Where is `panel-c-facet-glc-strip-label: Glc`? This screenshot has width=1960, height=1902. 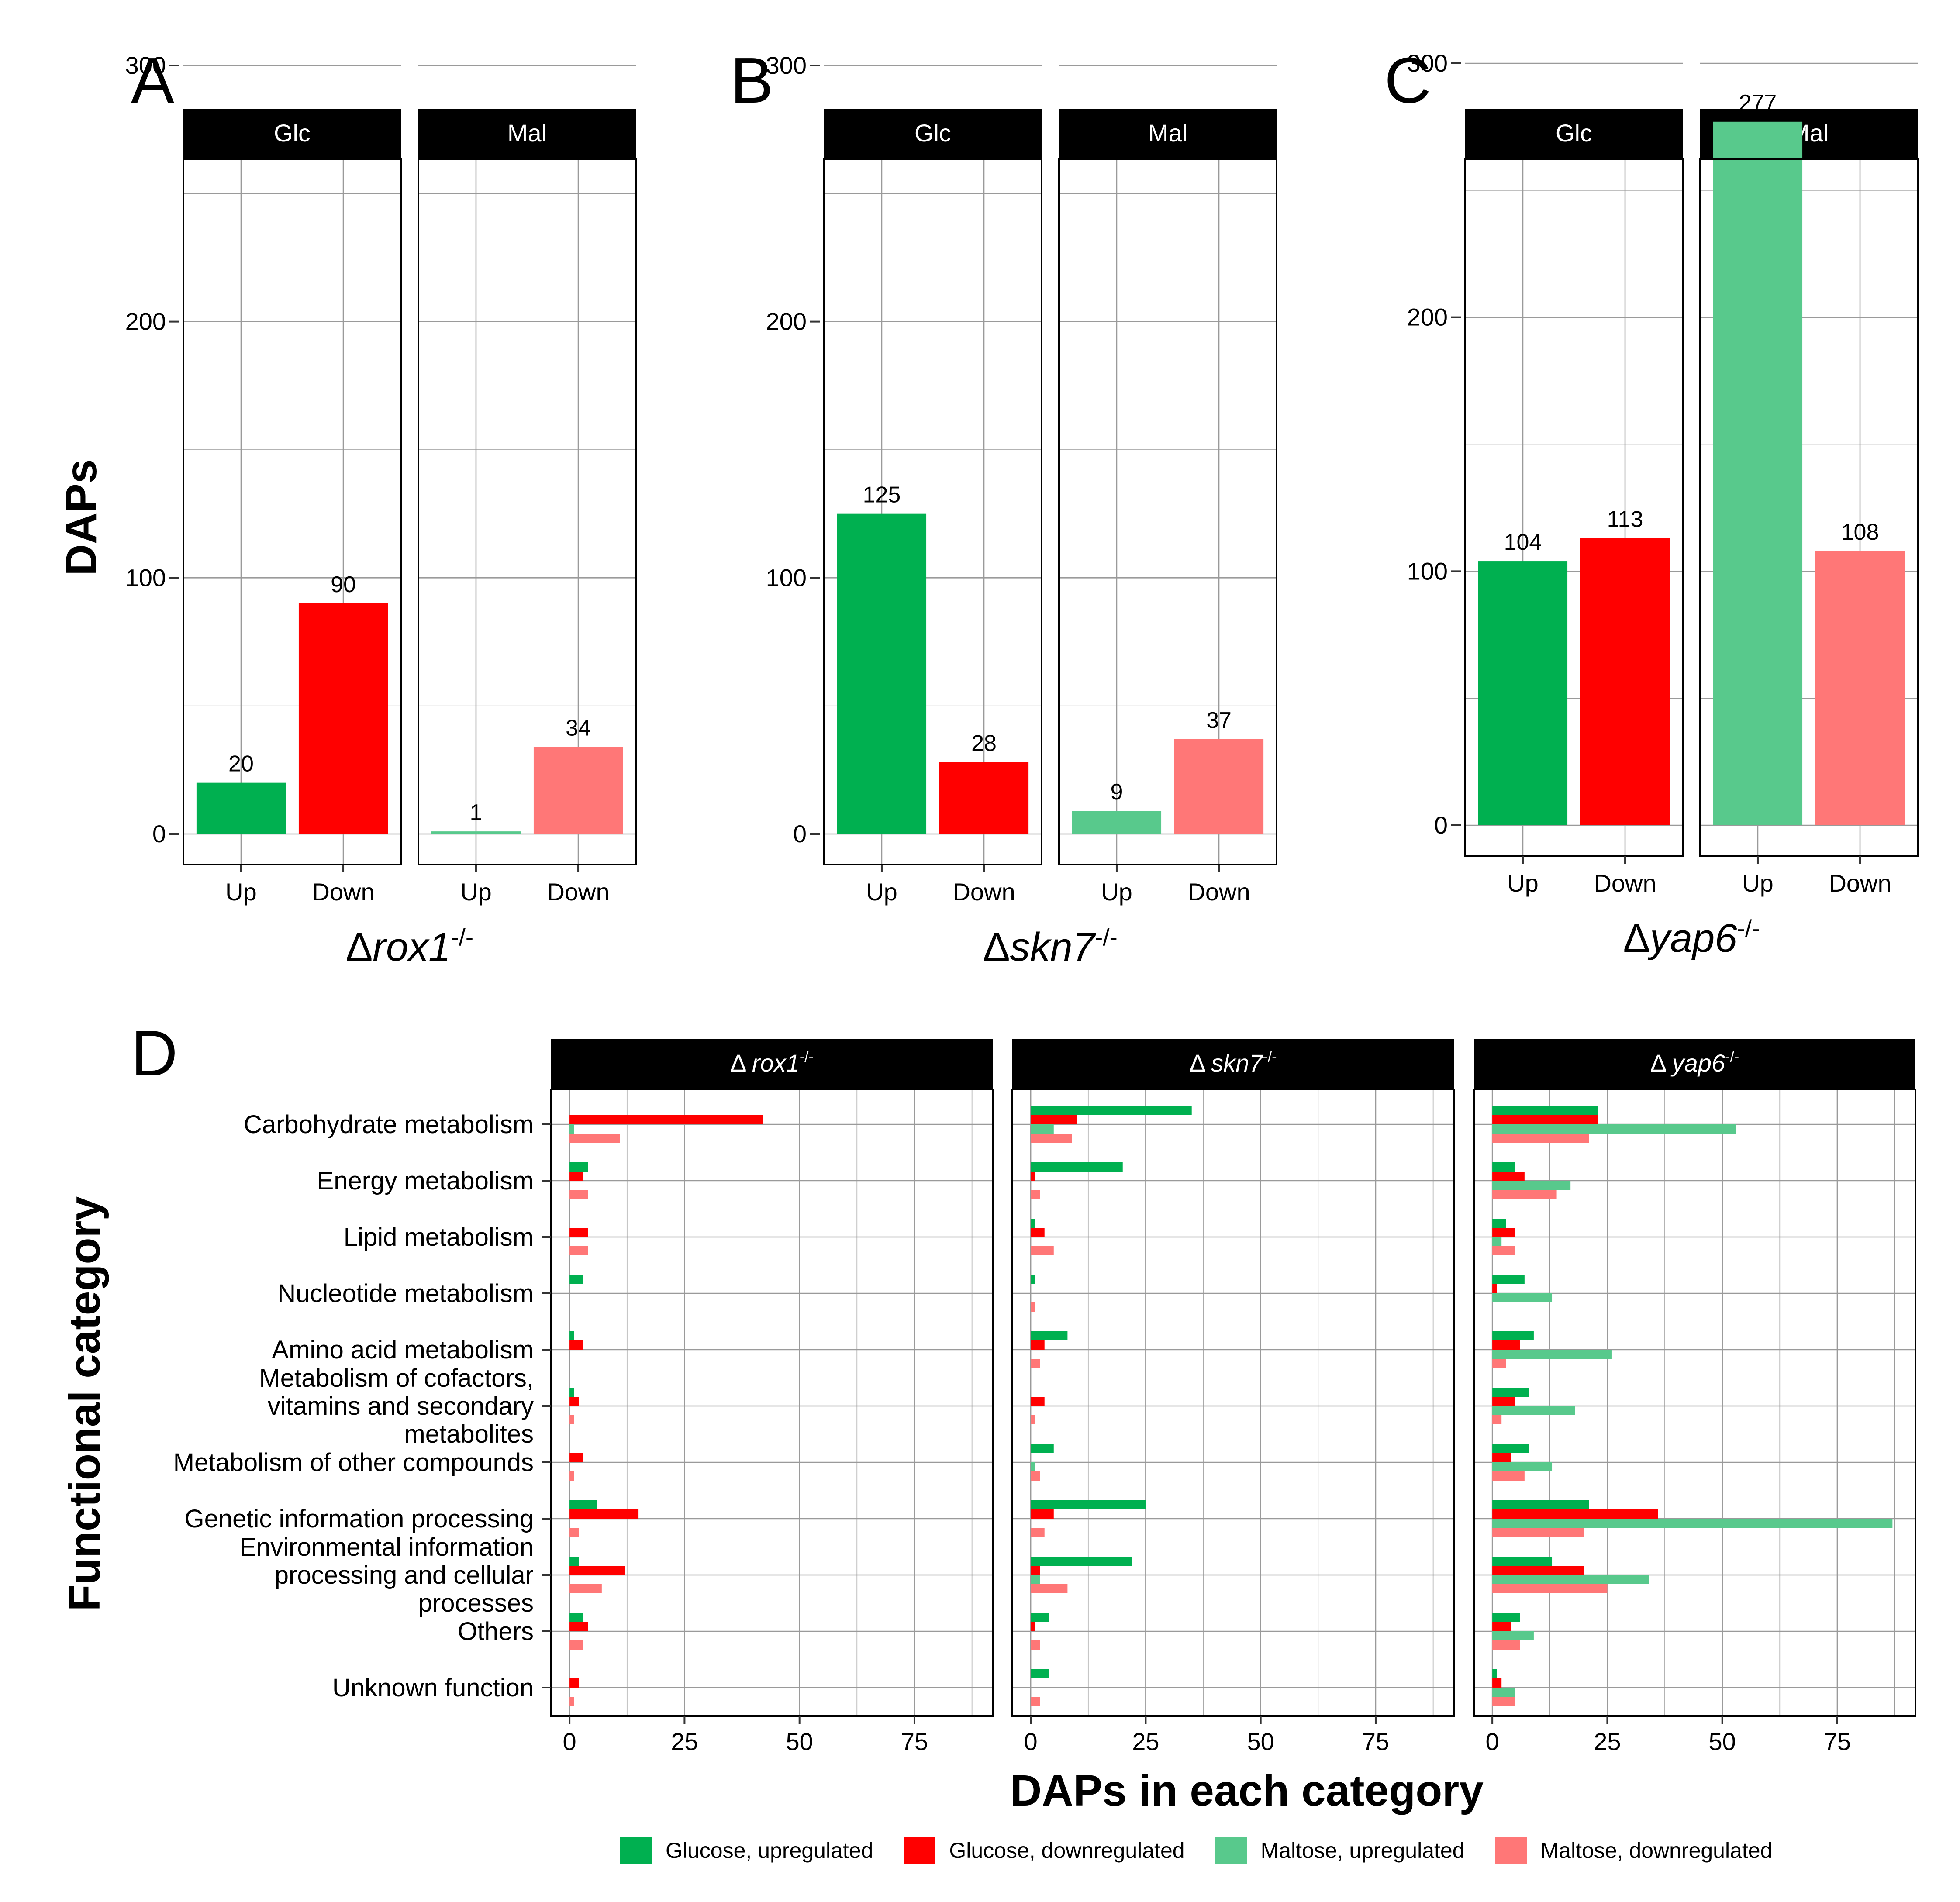
panel-c-facet-glc-strip-label: Glc is located at coordinates (1574, 133).